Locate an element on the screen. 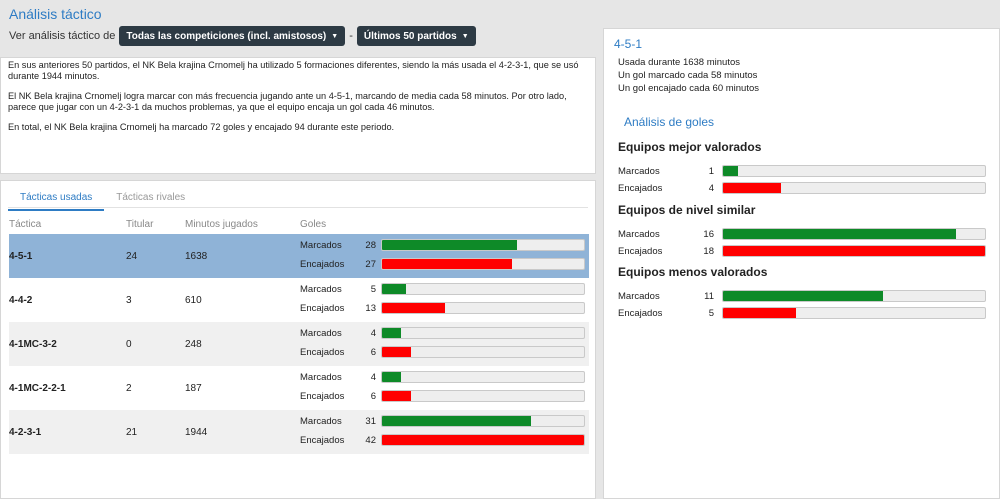 The height and width of the screenshot is (499, 1000). group-scored-value: 11 is located at coordinates (709, 296).